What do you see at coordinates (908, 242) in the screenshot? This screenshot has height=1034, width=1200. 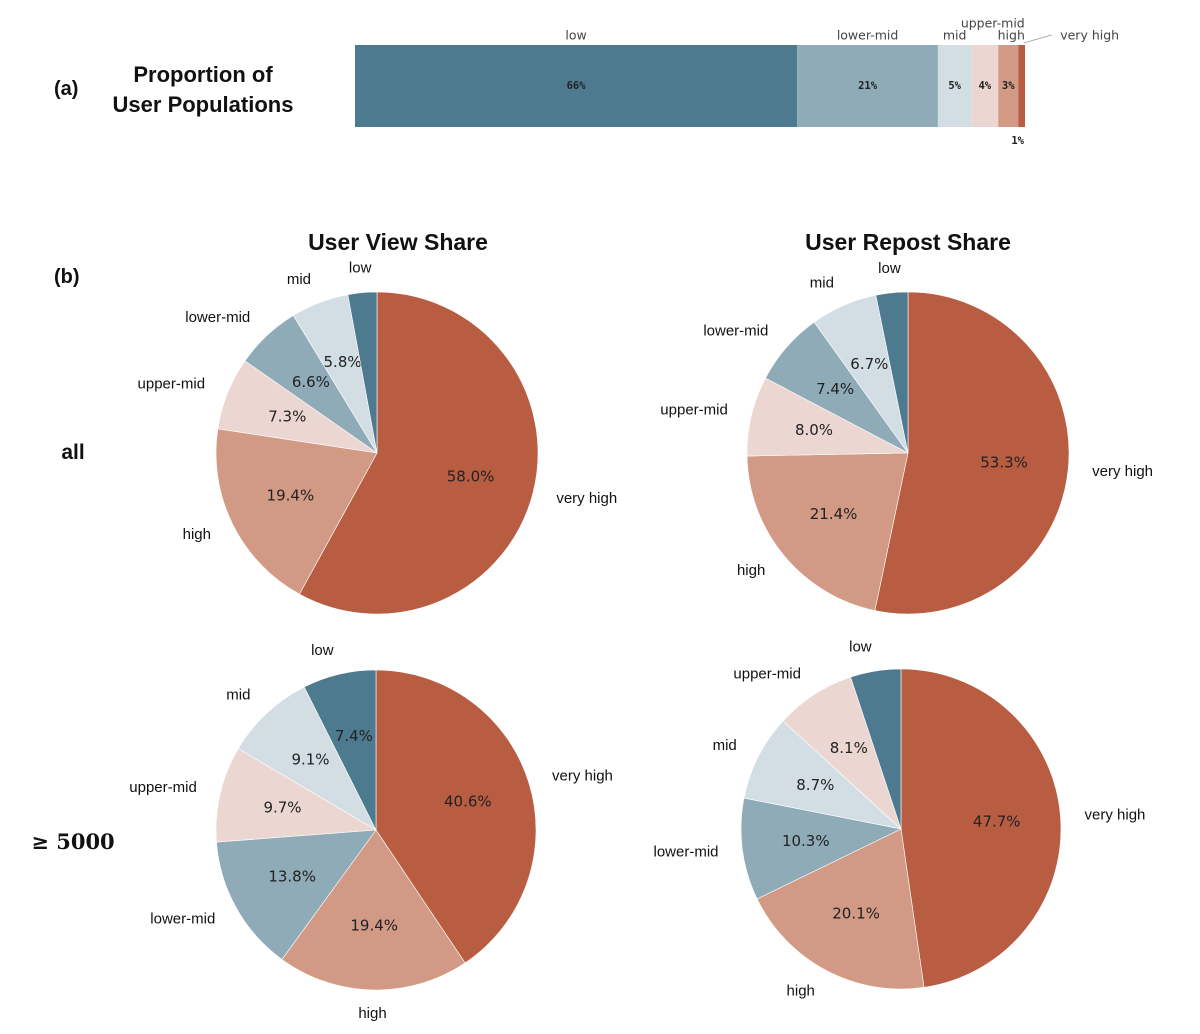 I see `column-title-repost-share: User Repost Share` at bounding box center [908, 242].